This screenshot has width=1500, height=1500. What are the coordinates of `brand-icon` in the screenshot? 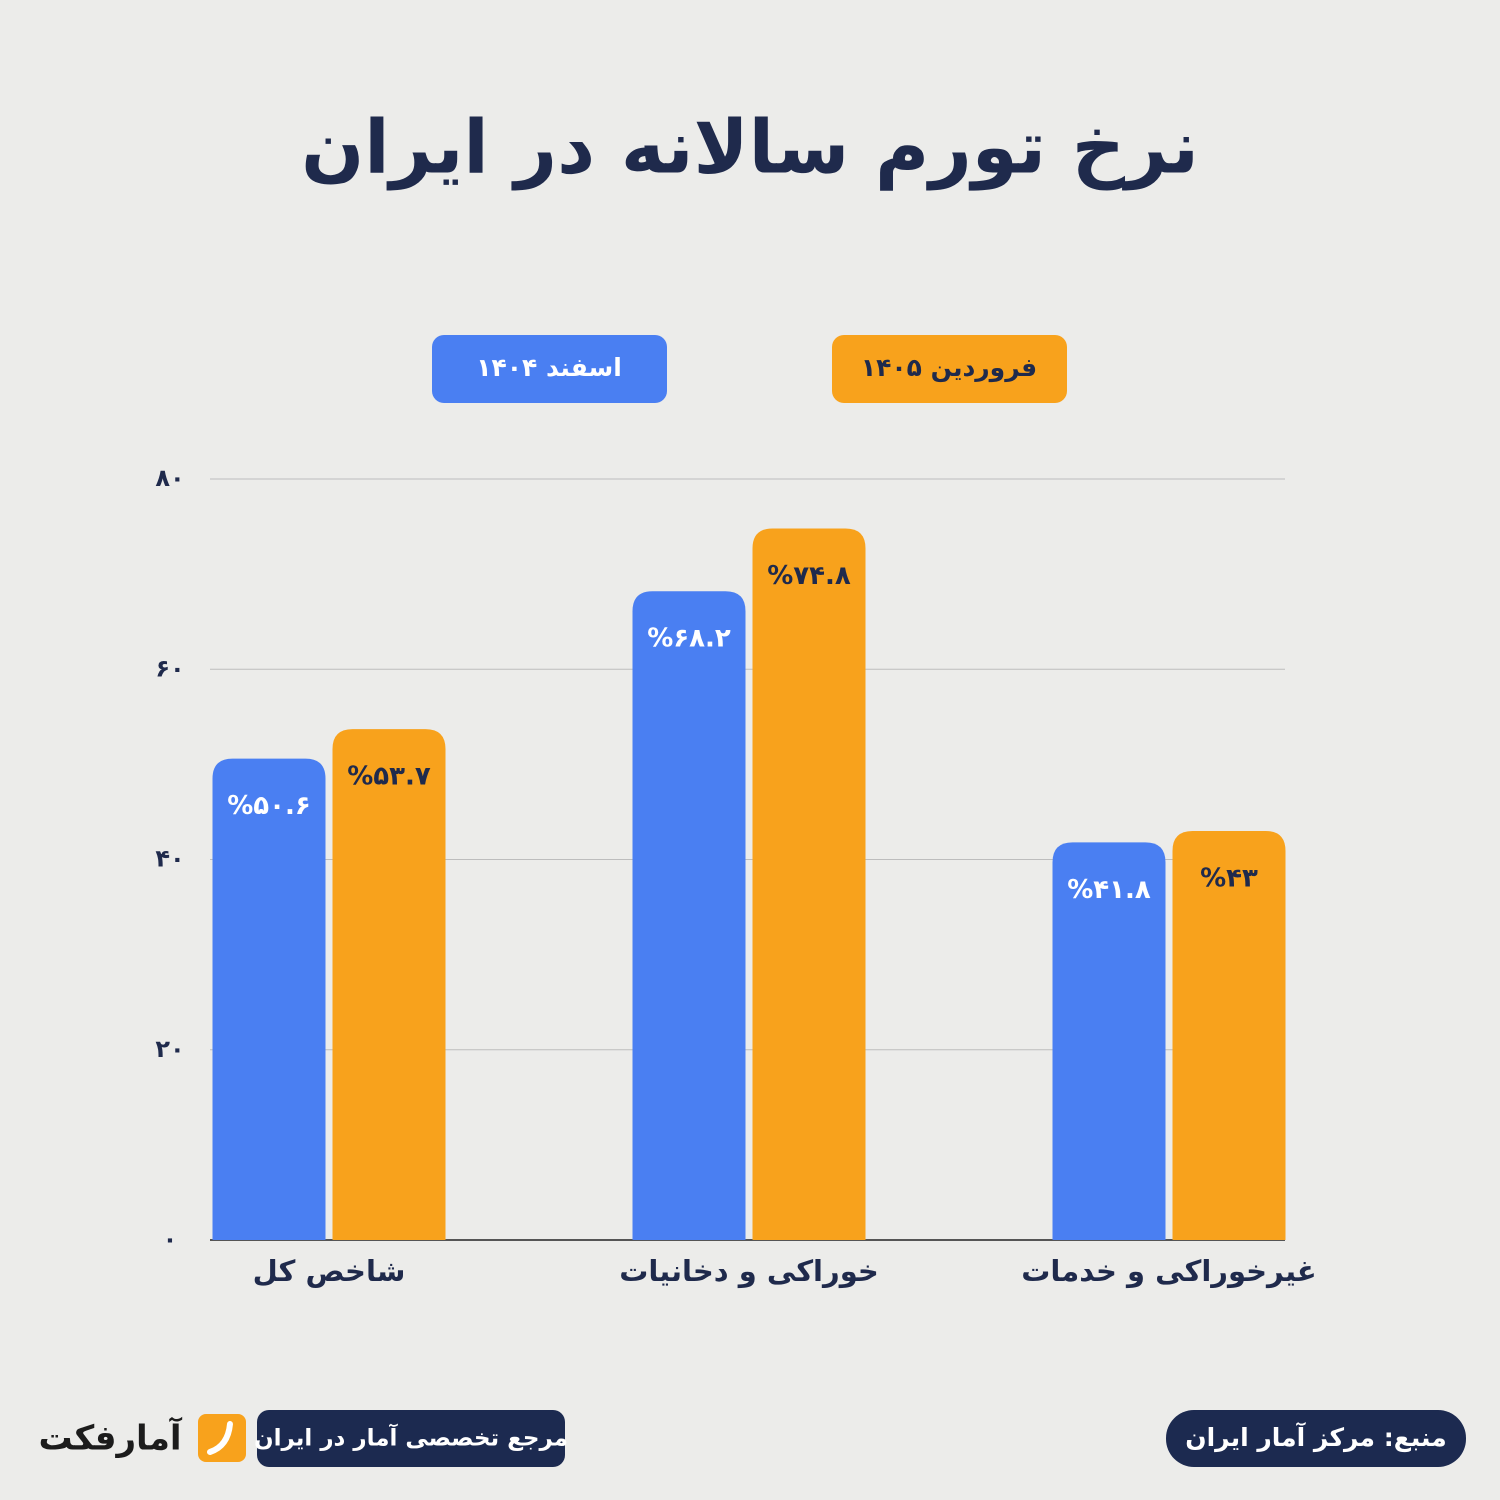 It's located at (222, 1438).